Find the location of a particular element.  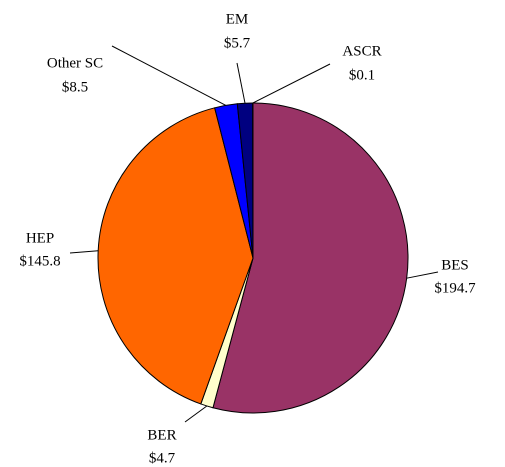

slice-value: $4.7 is located at coordinates (162, 458).